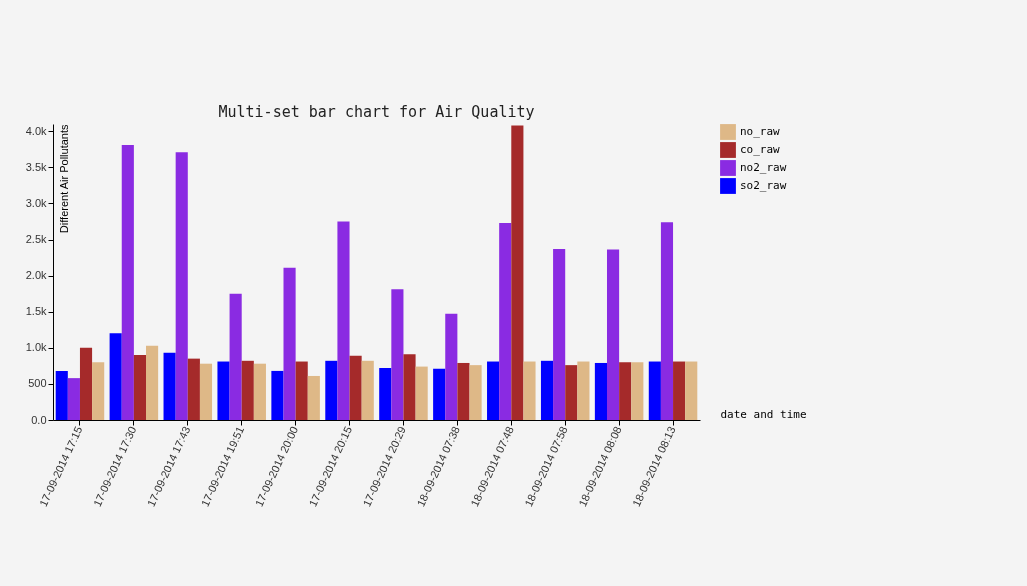  I want to click on y-axis-title: Different Air Pollutants, so click(63, 179).